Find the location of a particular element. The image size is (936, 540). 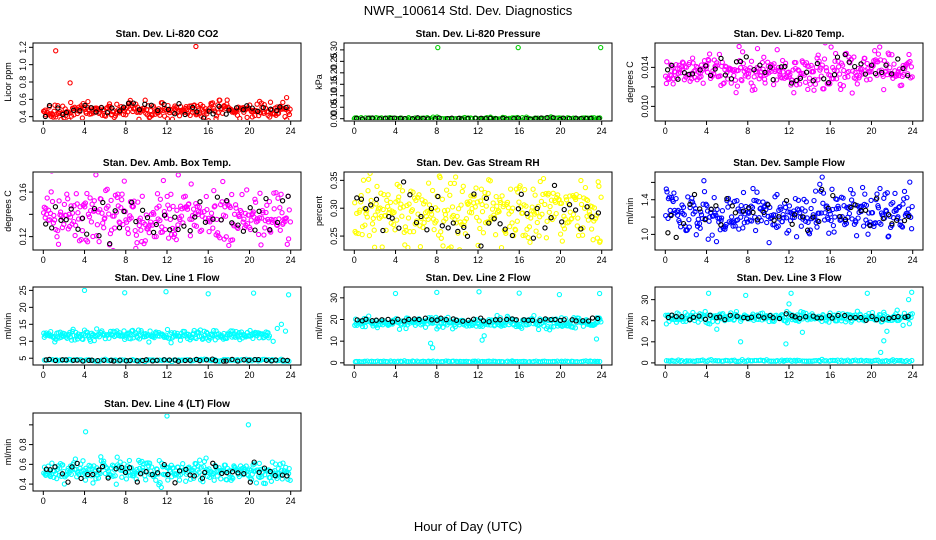

y-axis-label: percent is located at coordinates (319, 210).